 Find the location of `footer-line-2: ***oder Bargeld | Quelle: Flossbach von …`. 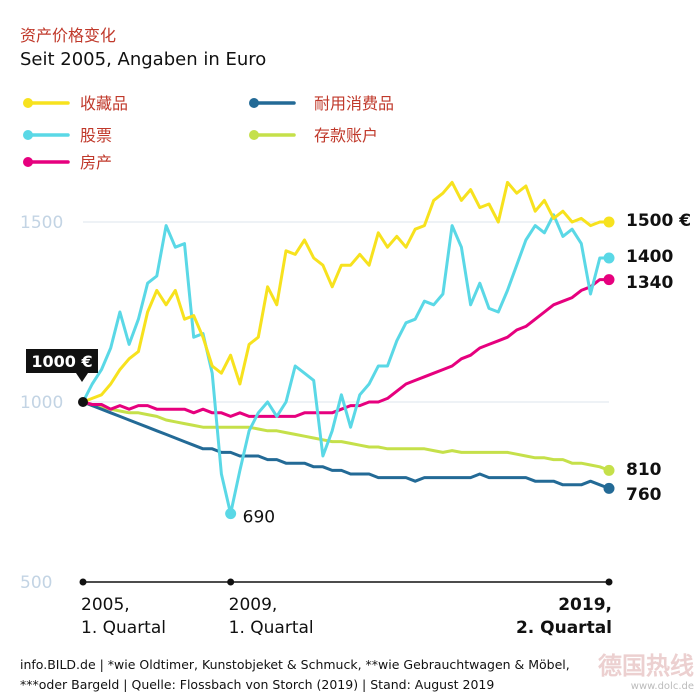

footer-line-2: ***oder Bargeld | Quelle: Flossbach von … is located at coordinates (257, 684).